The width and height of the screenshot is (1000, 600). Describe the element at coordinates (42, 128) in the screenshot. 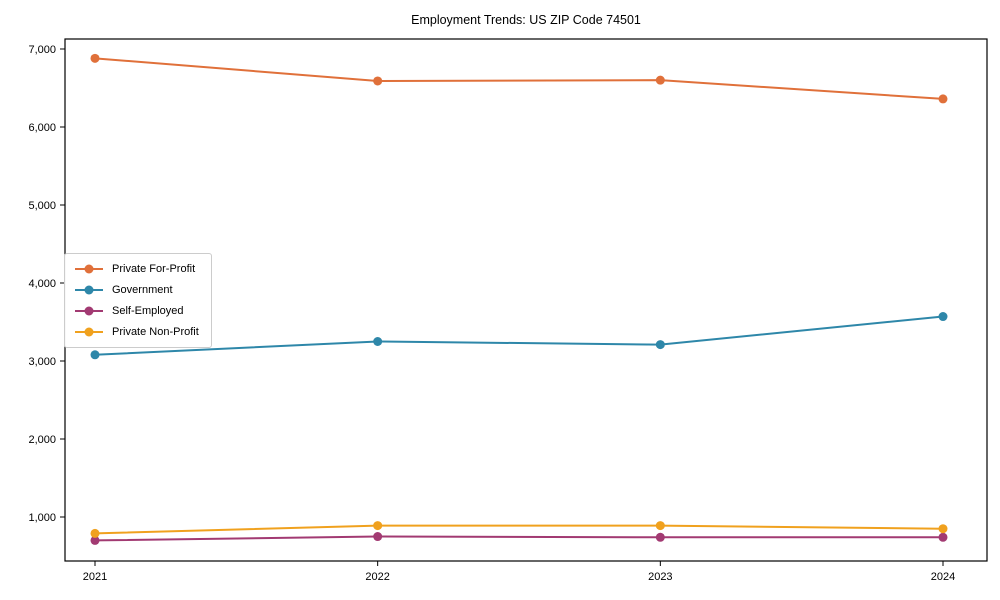

I see `y-tick-label: 6,000` at that location.